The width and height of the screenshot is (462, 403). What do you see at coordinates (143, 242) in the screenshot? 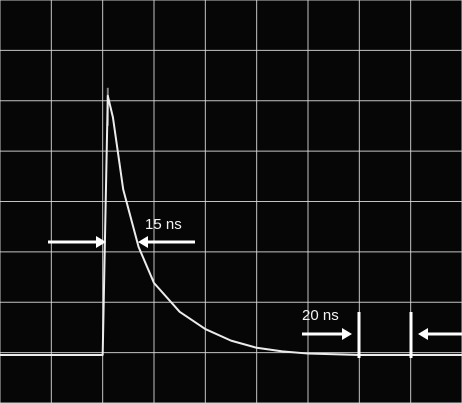
I see `arrow-left-head` at bounding box center [143, 242].